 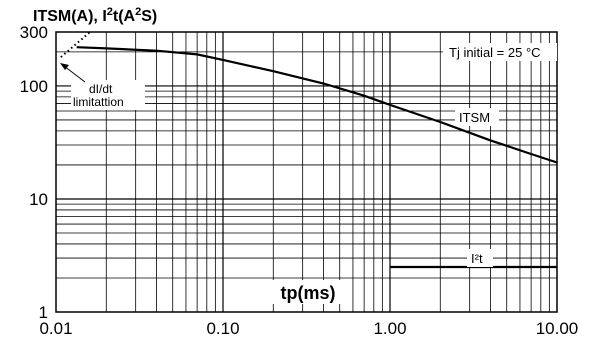 I want to click on x-tick-label: 0.01, so click(x=55, y=328).